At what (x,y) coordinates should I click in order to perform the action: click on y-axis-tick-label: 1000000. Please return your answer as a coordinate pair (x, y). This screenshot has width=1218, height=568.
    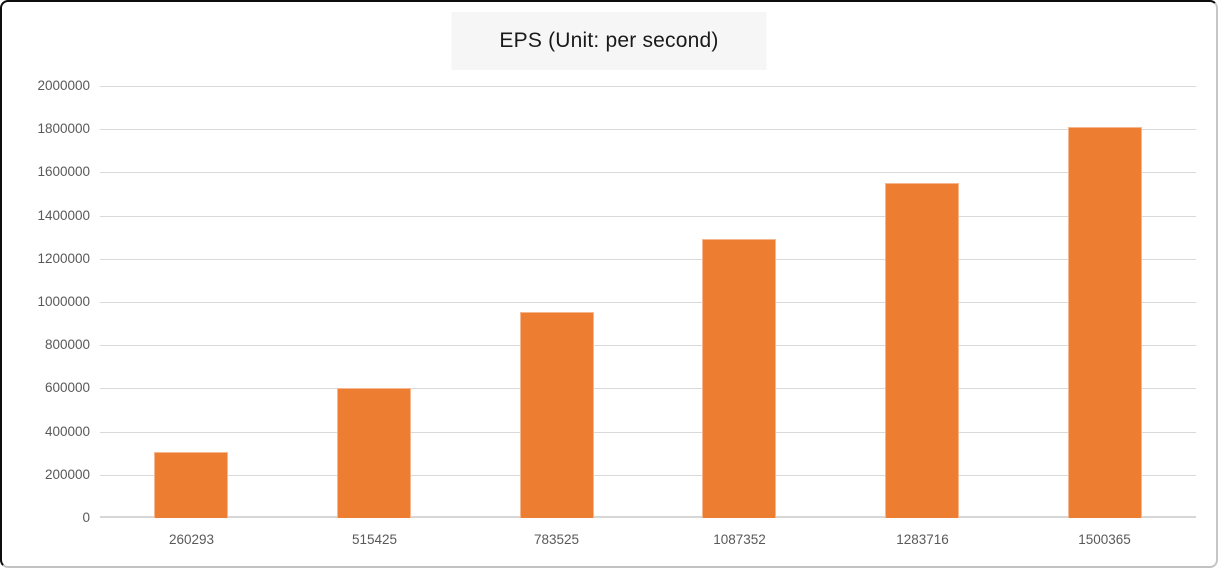
    Looking at the image, I should click on (63, 301).